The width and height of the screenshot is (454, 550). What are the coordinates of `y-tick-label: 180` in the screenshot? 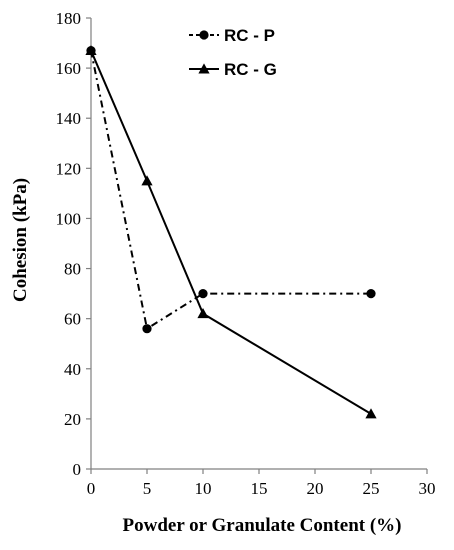 It's located at (69, 18).